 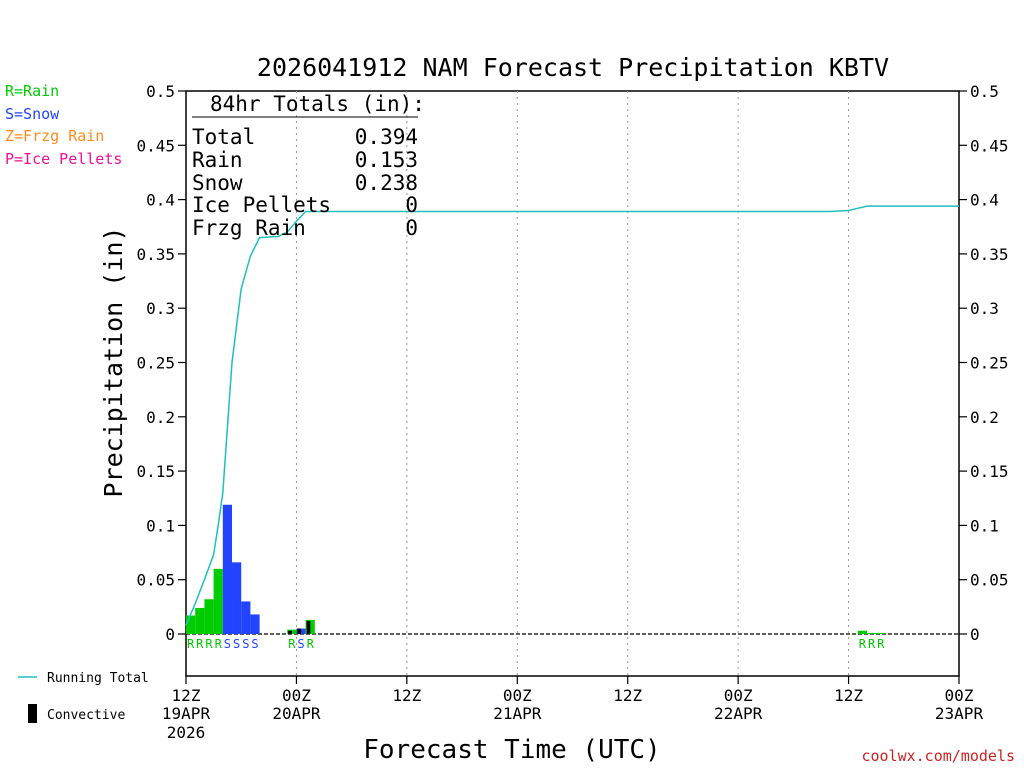 I want to click on y-tick-label-right: 0.05, so click(x=989, y=580).